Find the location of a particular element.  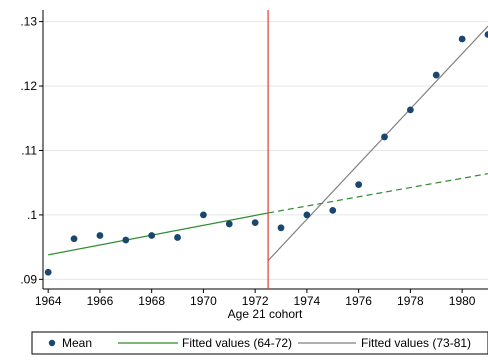

legend-label-fit-late: Fitted values (73-81) is located at coordinates (416, 343).